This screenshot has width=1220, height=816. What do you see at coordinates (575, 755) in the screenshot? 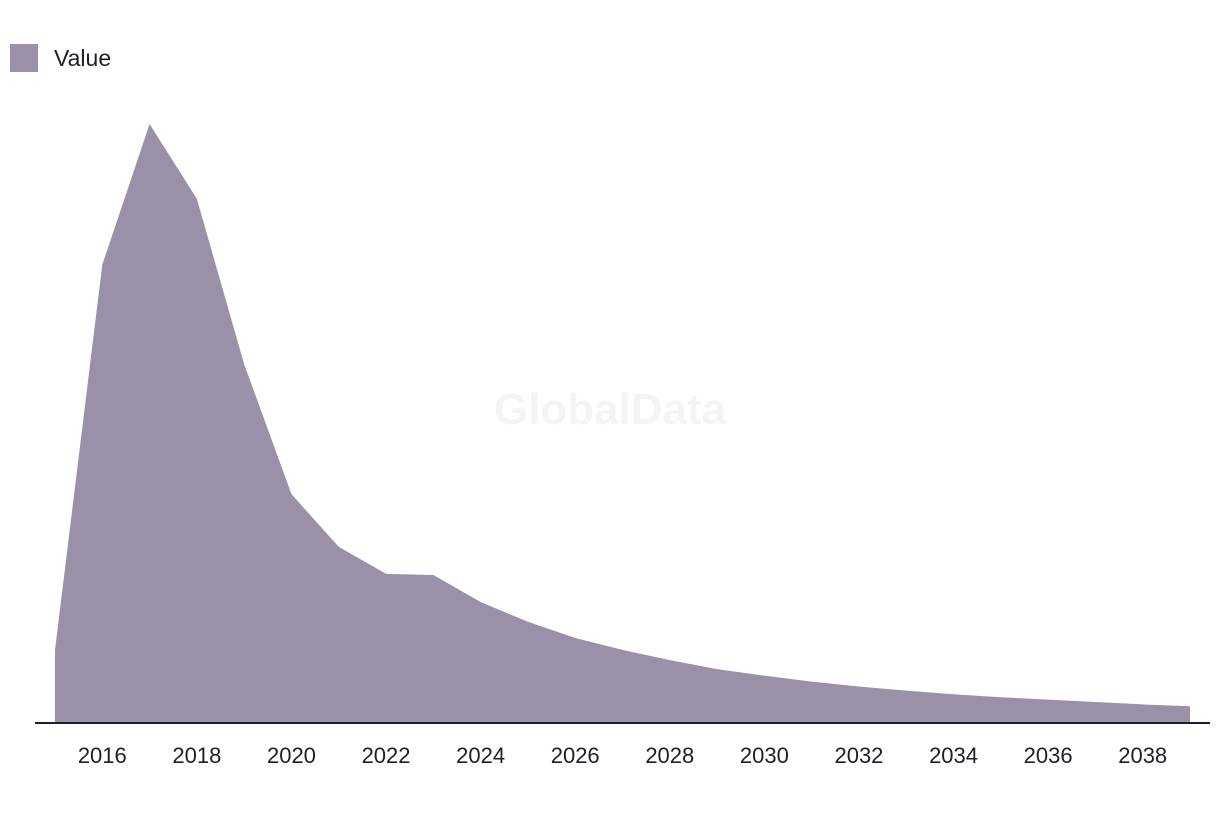
I see `x-tick-label: 2026` at bounding box center [575, 755].